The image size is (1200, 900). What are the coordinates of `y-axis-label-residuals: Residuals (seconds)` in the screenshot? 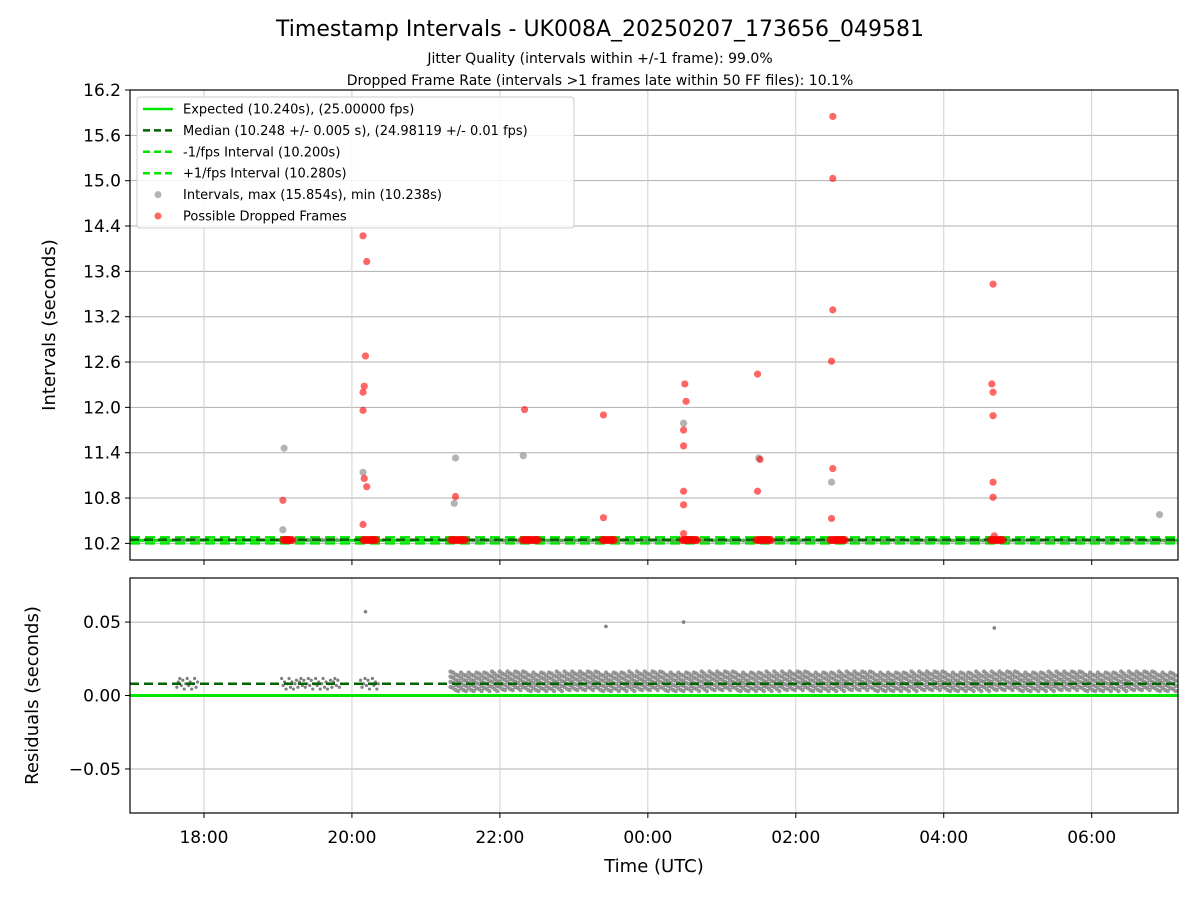 It's located at (32, 695).